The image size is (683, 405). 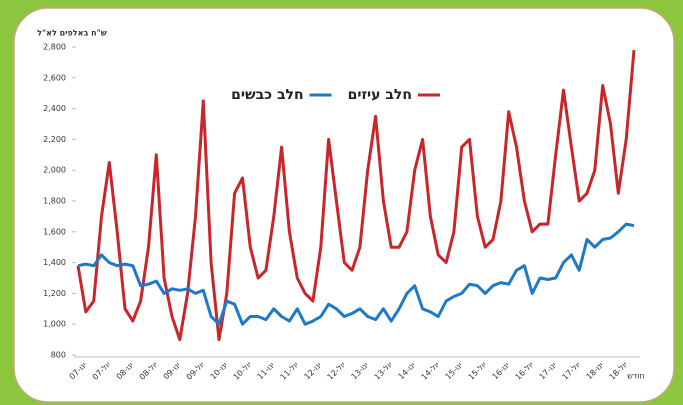 I want to click on y-tick-label: 2,600, so click(x=54, y=77).